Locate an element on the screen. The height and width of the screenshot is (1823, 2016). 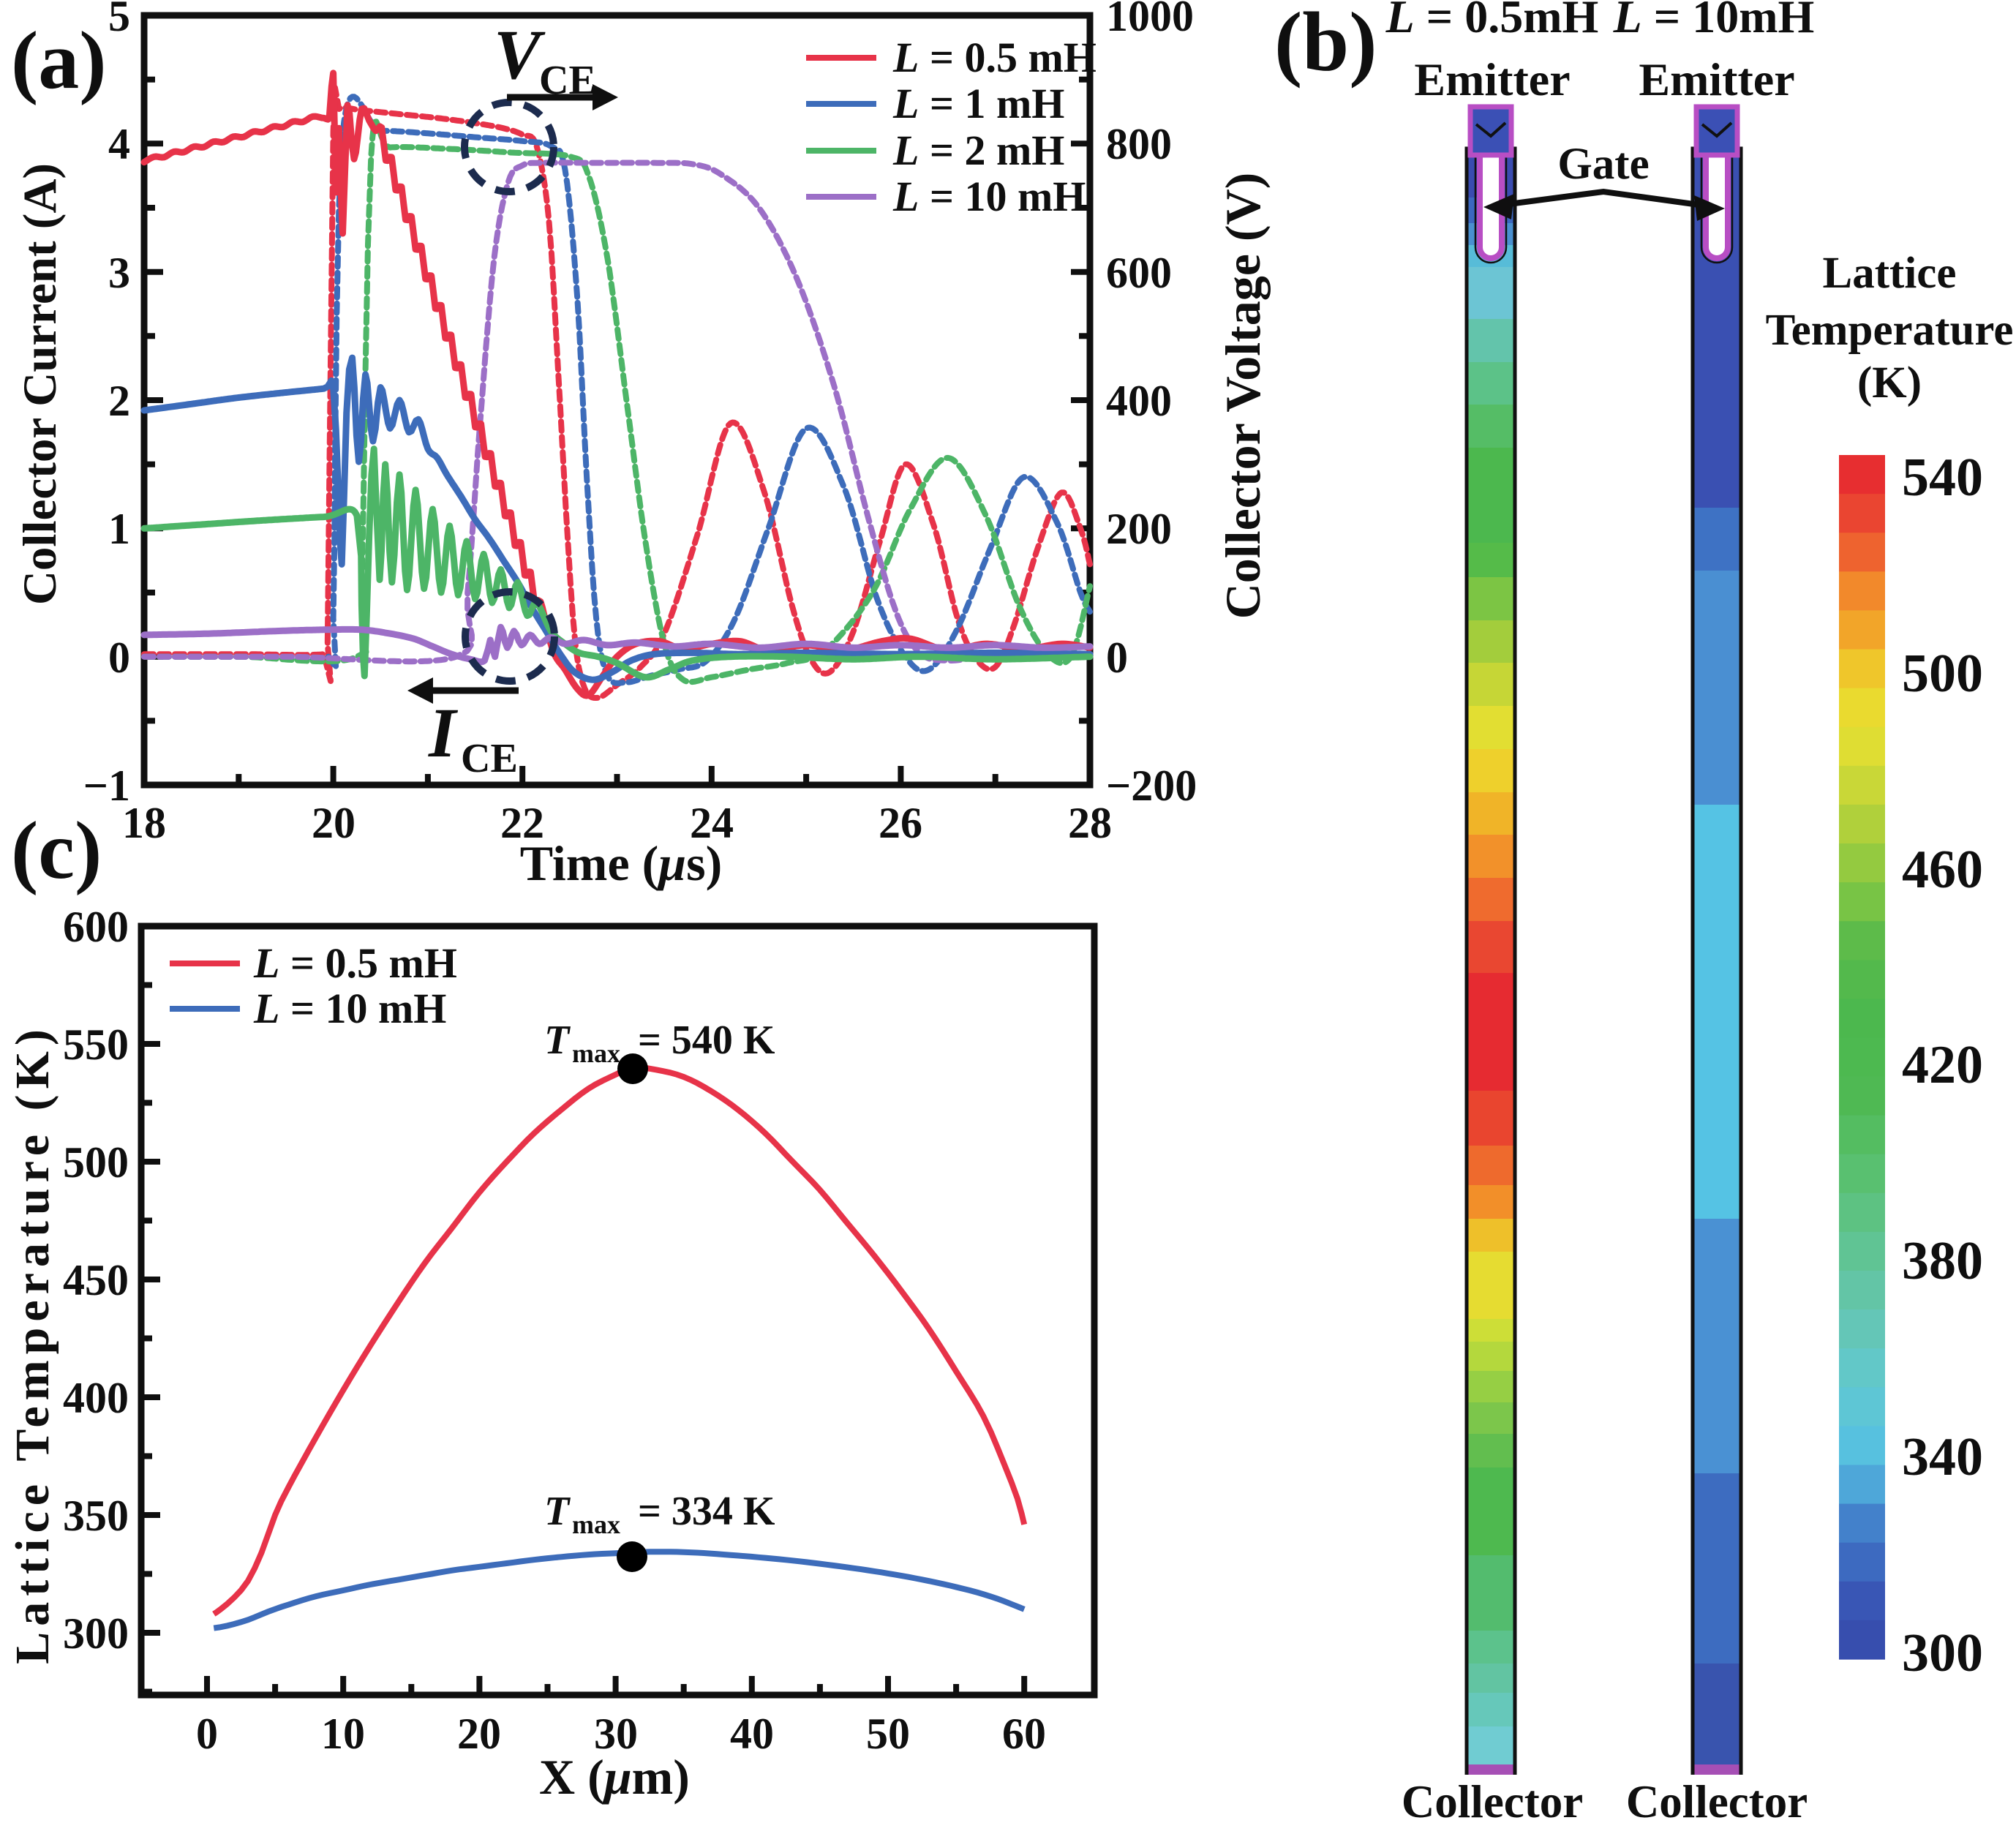
svg-text: 30 is located at coordinates (616, 1734).